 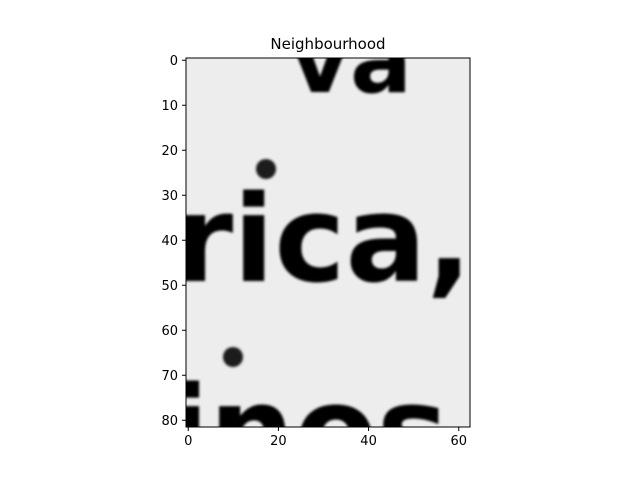 What do you see at coordinates (169, 151) in the screenshot?
I see `y-tick-label: 20` at bounding box center [169, 151].